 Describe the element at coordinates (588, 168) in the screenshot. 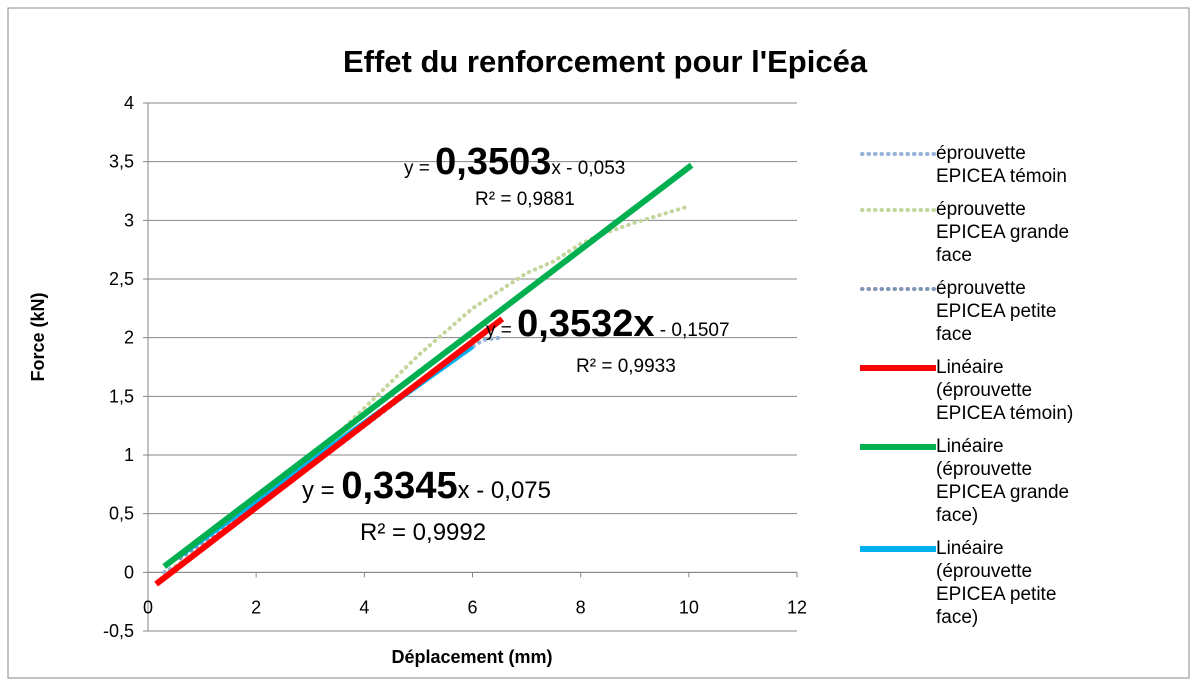

I see `equation-suffix: x - 0,053` at that location.